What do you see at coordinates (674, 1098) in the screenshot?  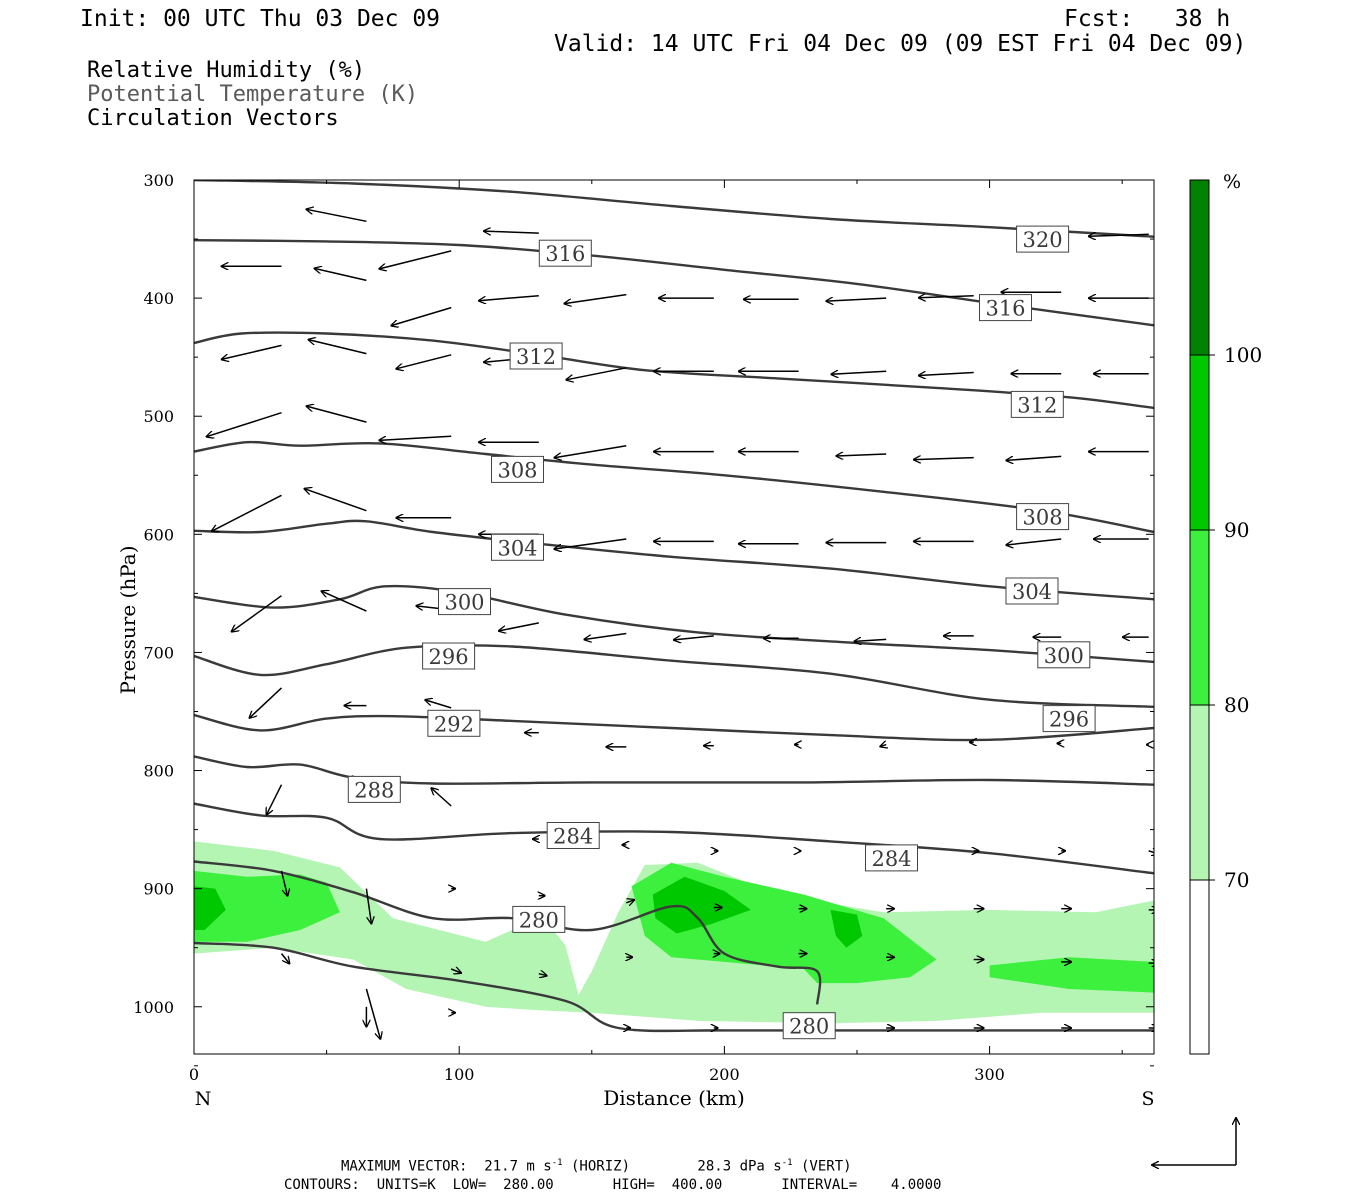 I see `x-axis-title: Distance (km)` at bounding box center [674, 1098].